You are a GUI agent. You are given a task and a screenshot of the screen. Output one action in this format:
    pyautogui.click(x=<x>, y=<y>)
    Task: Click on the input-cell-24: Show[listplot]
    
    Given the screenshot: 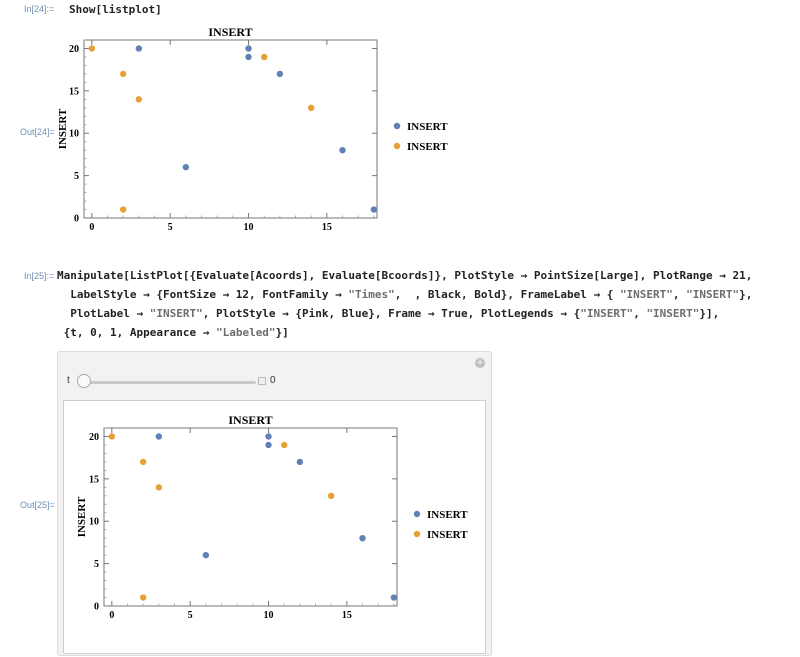 What is the action you would take?
    pyautogui.click(x=115, y=9)
    